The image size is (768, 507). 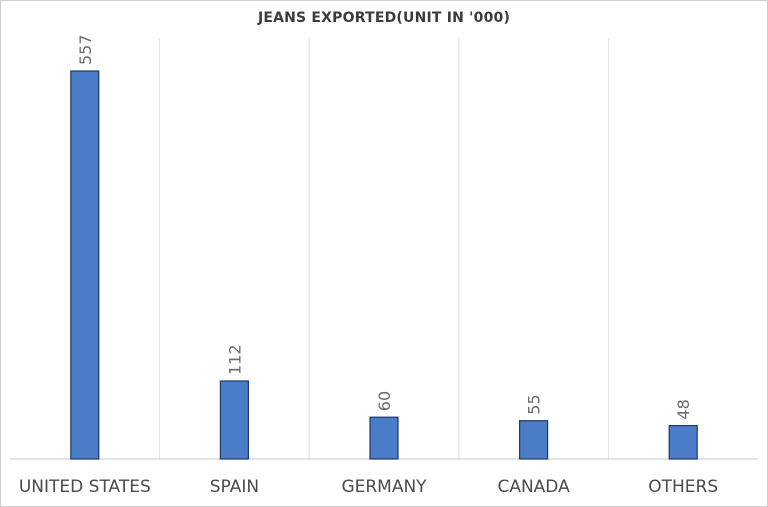 What do you see at coordinates (234, 420) in the screenshot?
I see `bar-spain` at bounding box center [234, 420].